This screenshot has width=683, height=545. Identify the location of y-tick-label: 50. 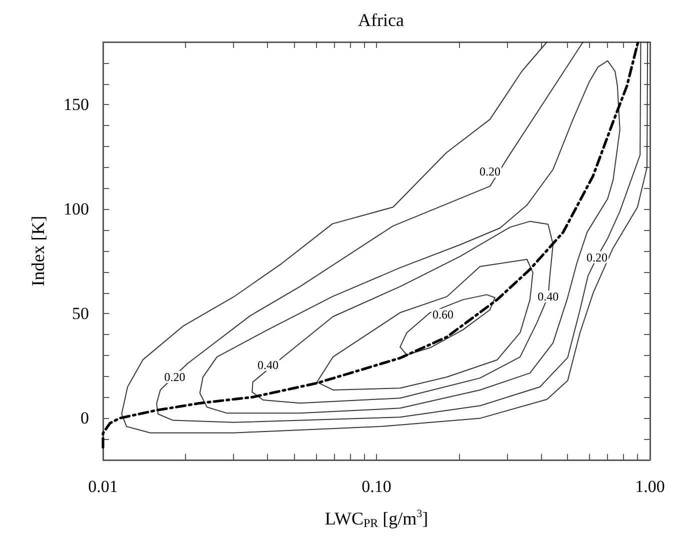
(80, 314).